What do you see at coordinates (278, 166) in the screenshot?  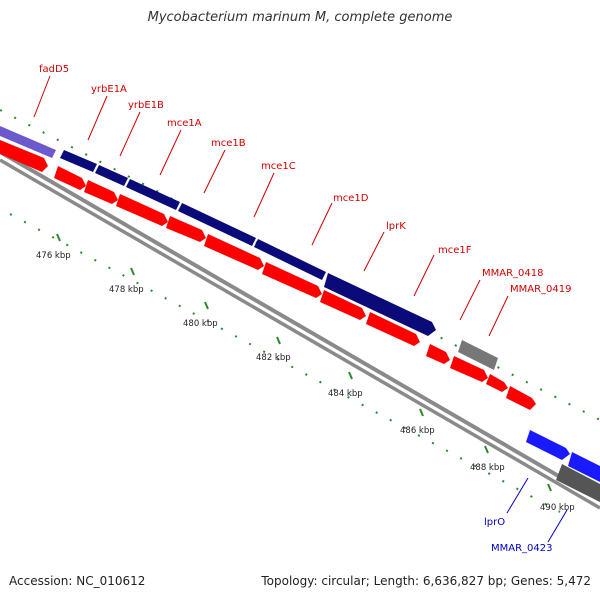 I see `gene-label: mce1C` at bounding box center [278, 166].